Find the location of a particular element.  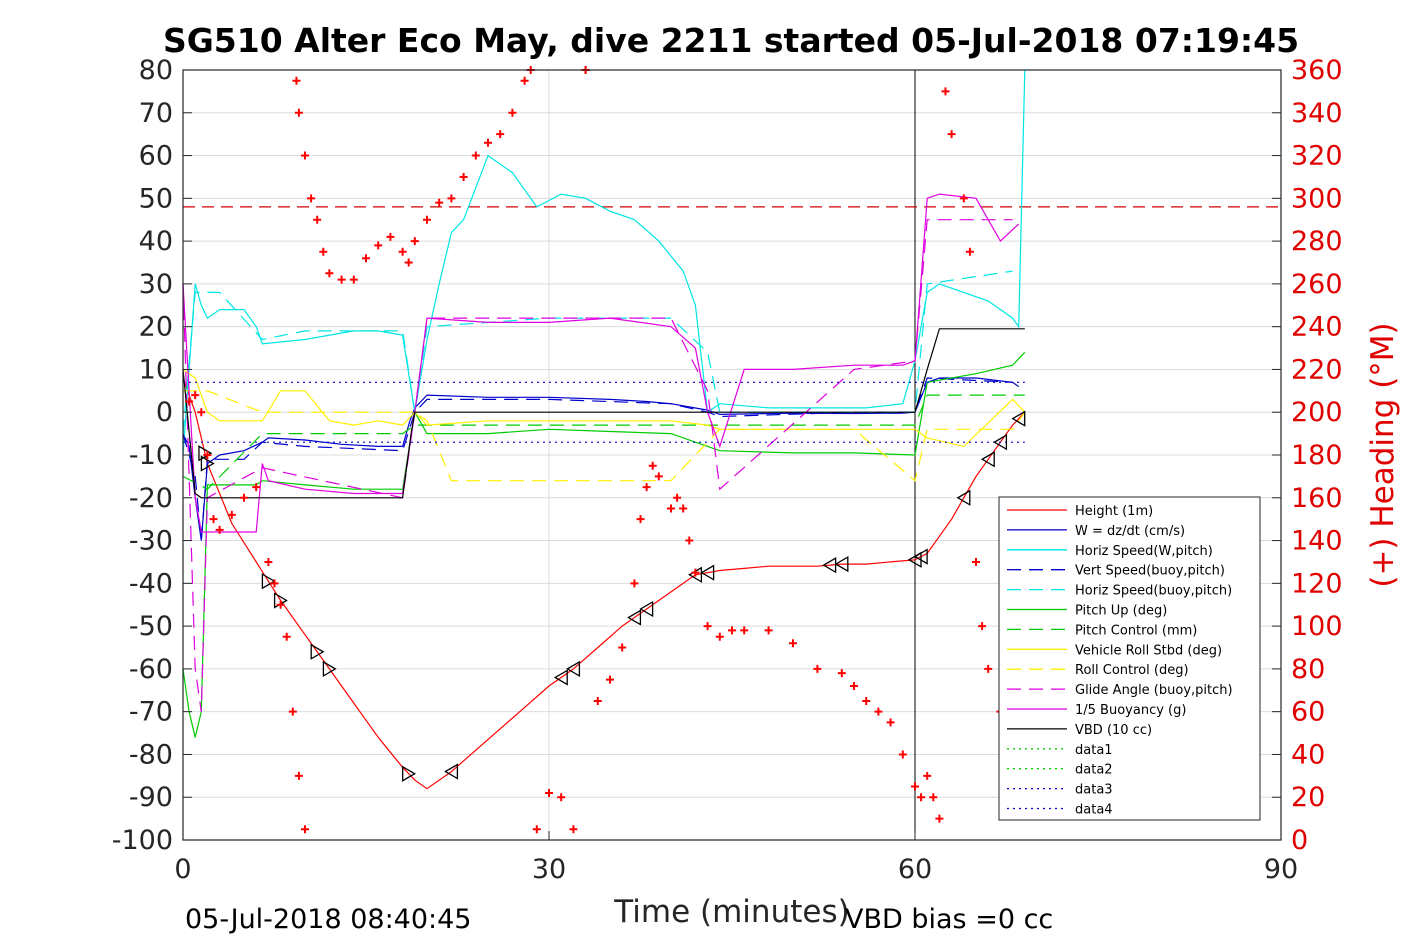

x-tick-label: 60 is located at coordinates (915, 869).